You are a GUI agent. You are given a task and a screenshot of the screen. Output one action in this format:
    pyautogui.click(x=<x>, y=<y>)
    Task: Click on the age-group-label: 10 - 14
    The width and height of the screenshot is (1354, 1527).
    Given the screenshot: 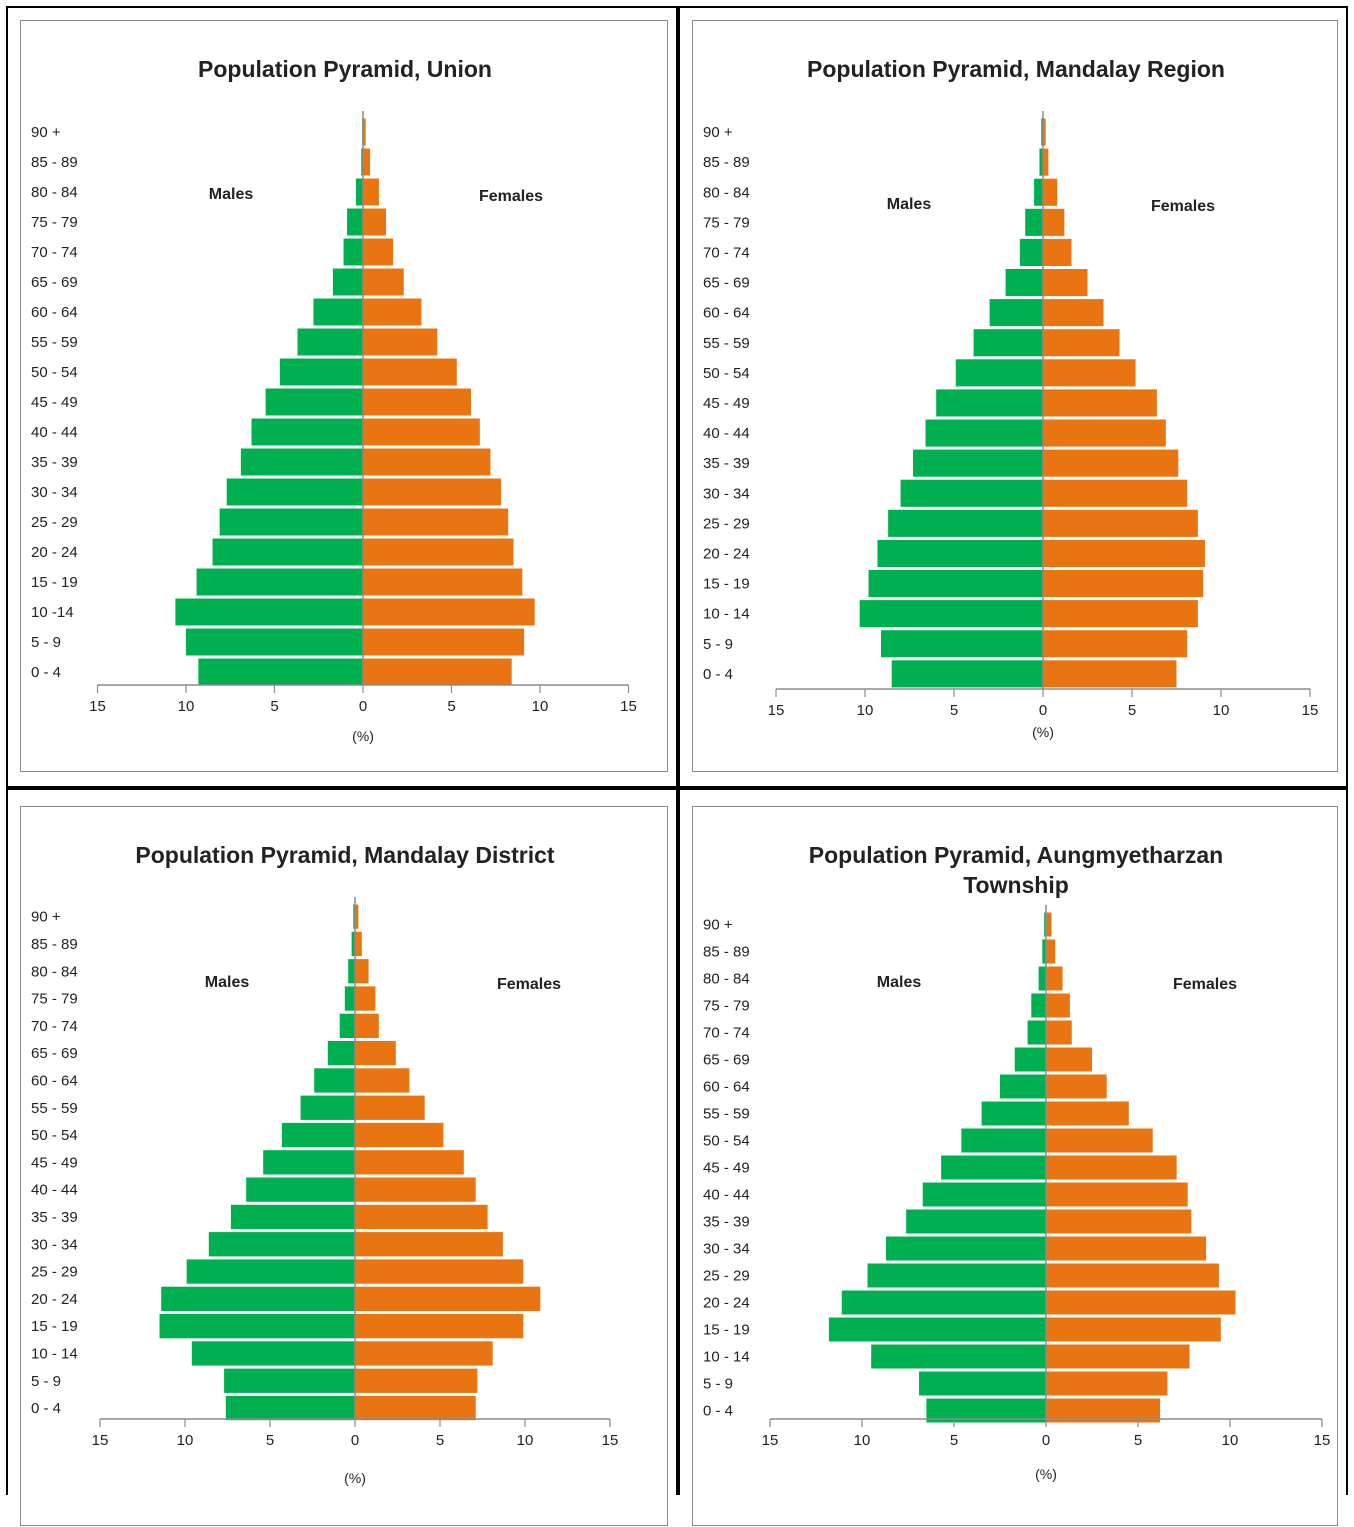 What is the action you would take?
    pyautogui.click(x=726, y=1357)
    